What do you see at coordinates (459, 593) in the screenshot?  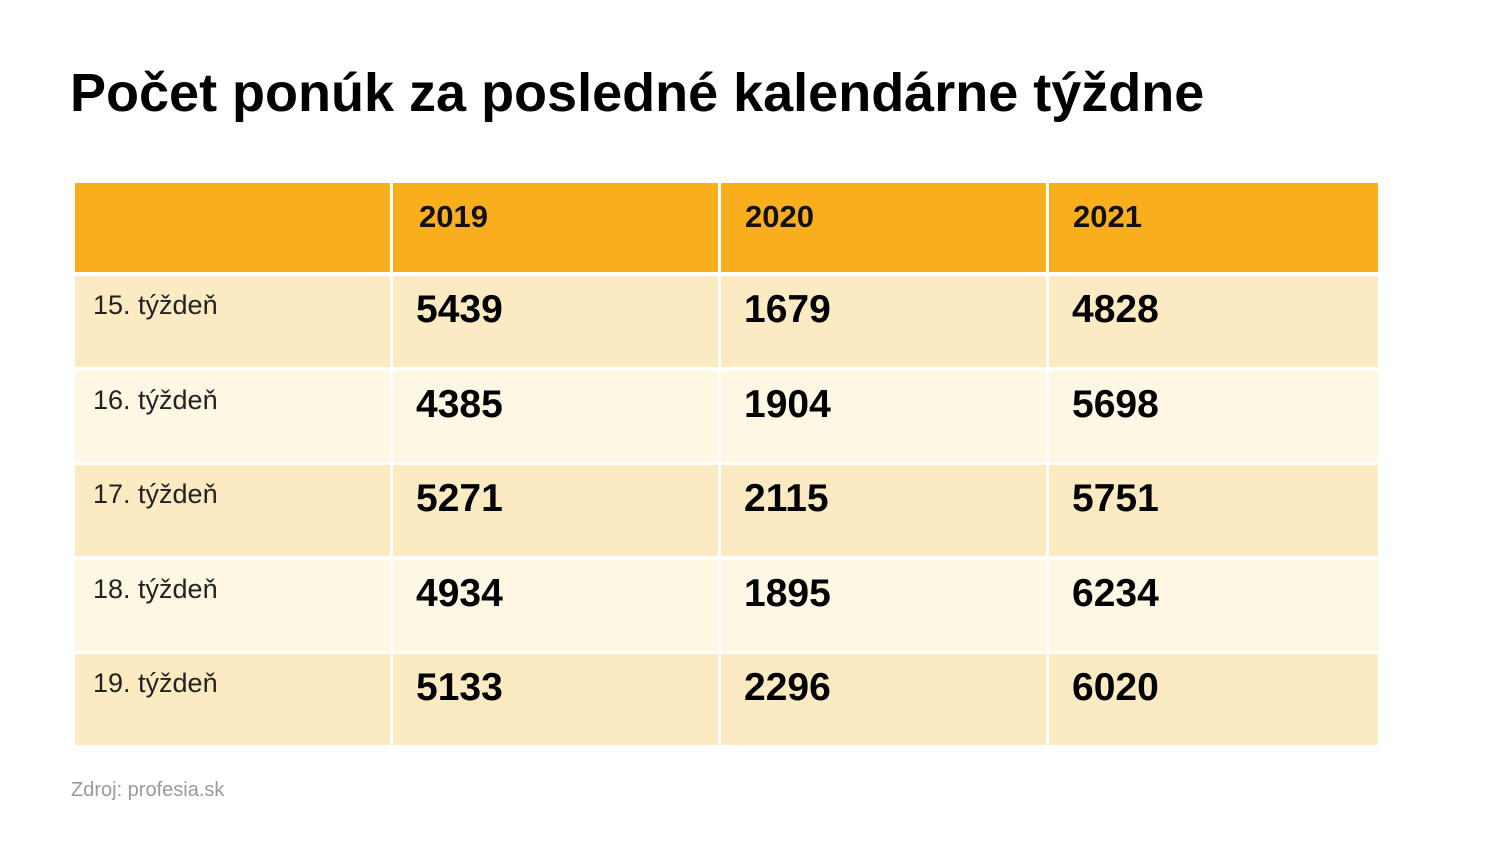 I see `value: 4934` at bounding box center [459, 593].